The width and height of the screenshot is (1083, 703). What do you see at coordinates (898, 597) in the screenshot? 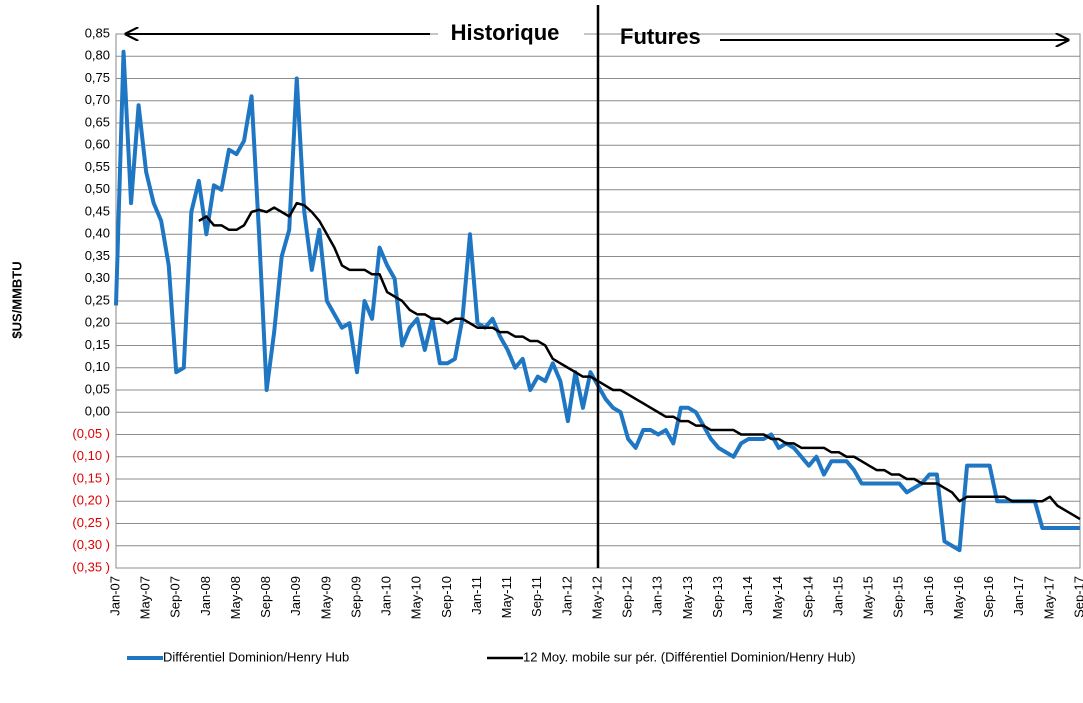
I see `x-tick-label: Sep-15` at bounding box center [898, 597].